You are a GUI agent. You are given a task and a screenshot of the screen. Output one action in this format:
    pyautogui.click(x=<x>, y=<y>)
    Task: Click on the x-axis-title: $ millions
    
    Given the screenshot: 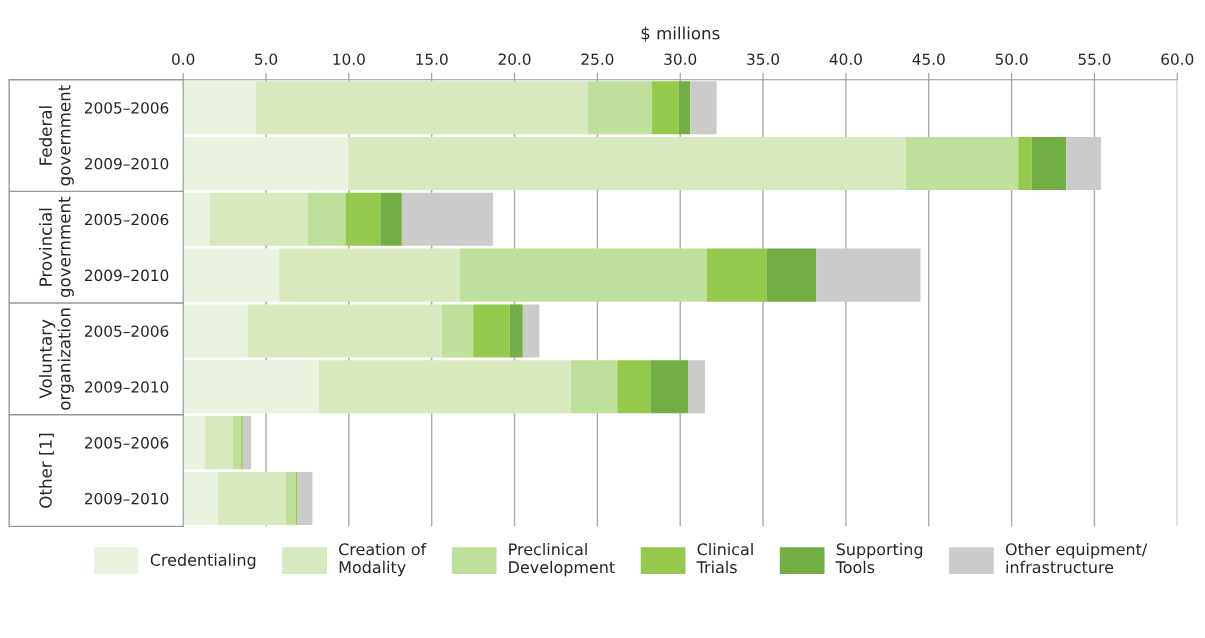 What is the action you would take?
    pyautogui.click(x=680, y=34)
    